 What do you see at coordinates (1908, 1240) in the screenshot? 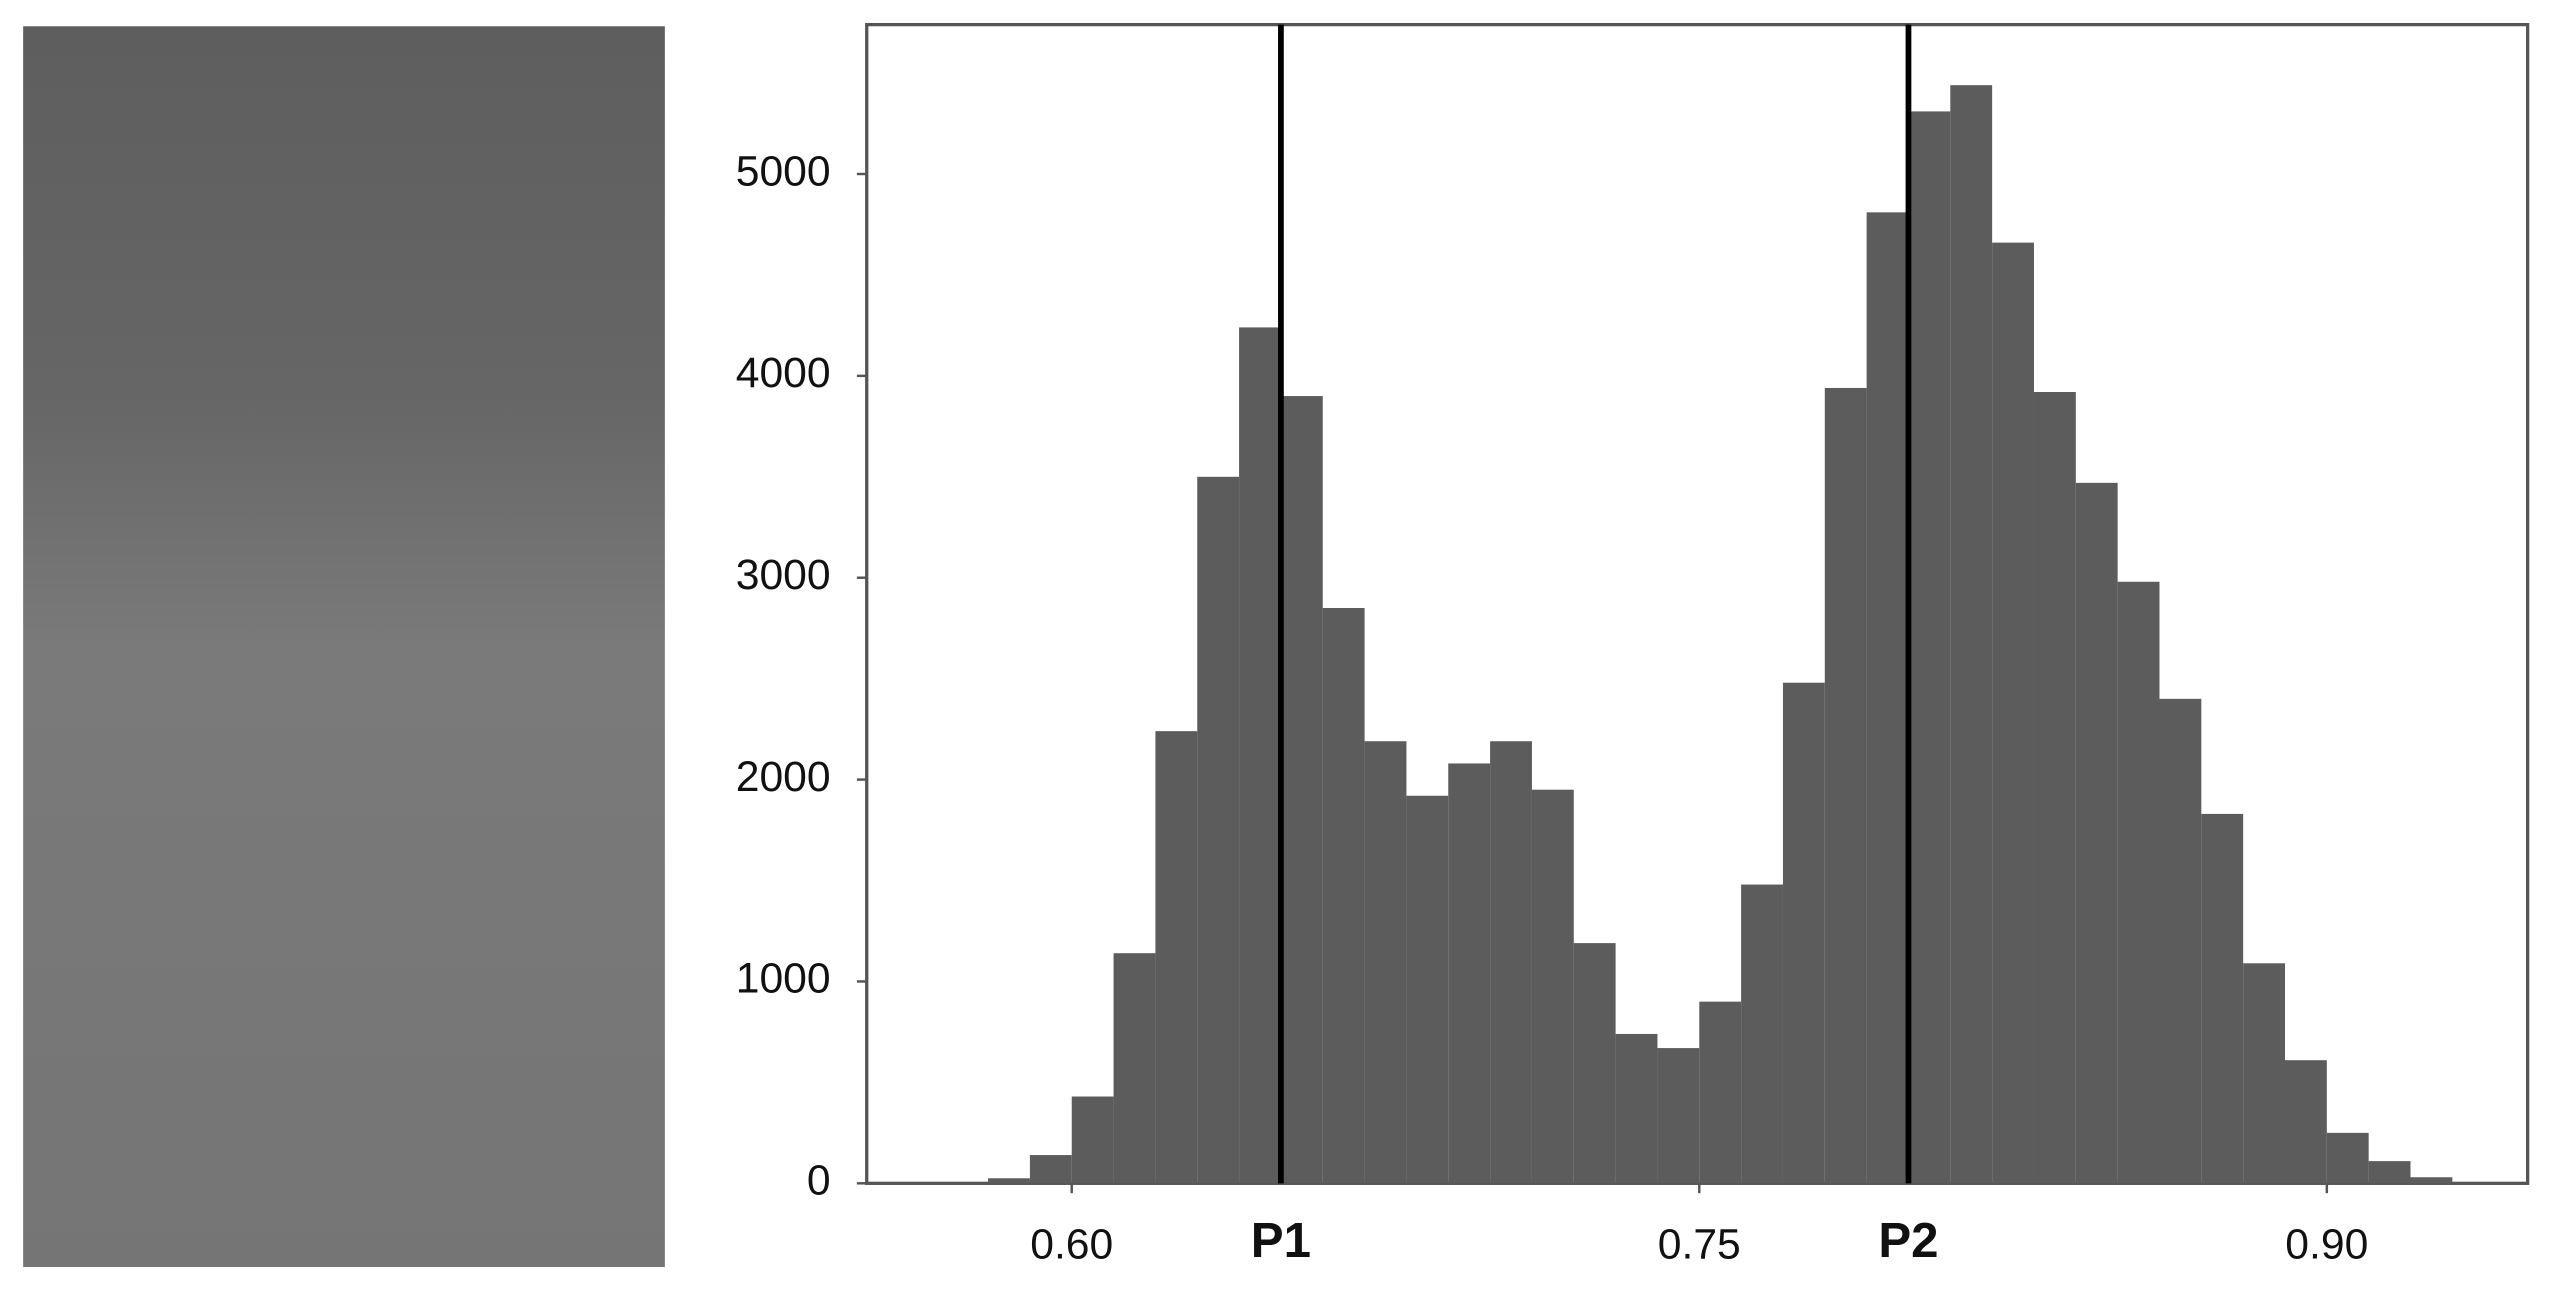
I see `marker-label: P2` at bounding box center [1908, 1240].